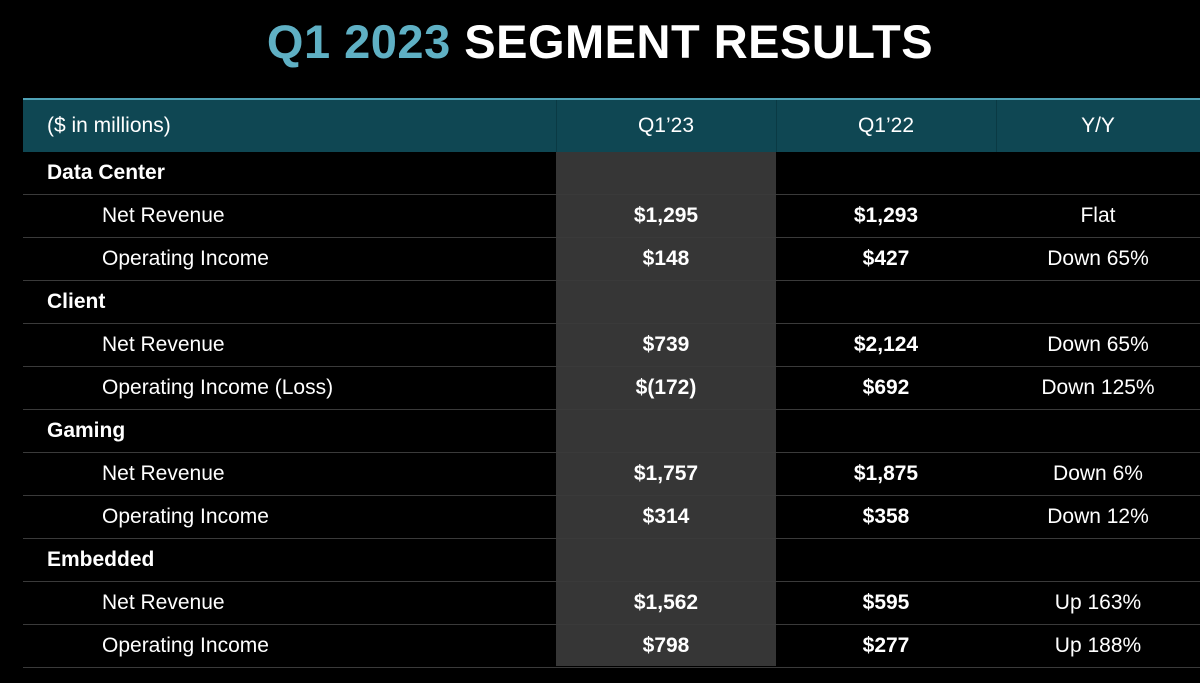 The image size is (1200, 683). I want to click on header-yoy: Y/Y, so click(1098, 125).